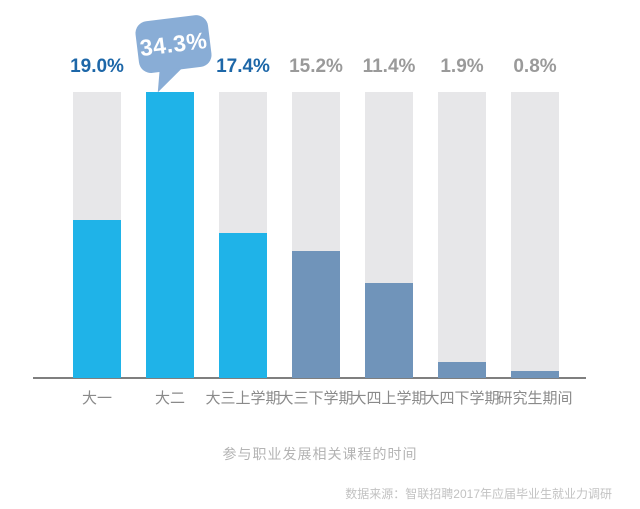 The height and width of the screenshot is (509, 640). What do you see at coordinates (243, 398) in the screenshot?
I see `x-tick-label: 大三上学期` at bounding box center [243, 398].